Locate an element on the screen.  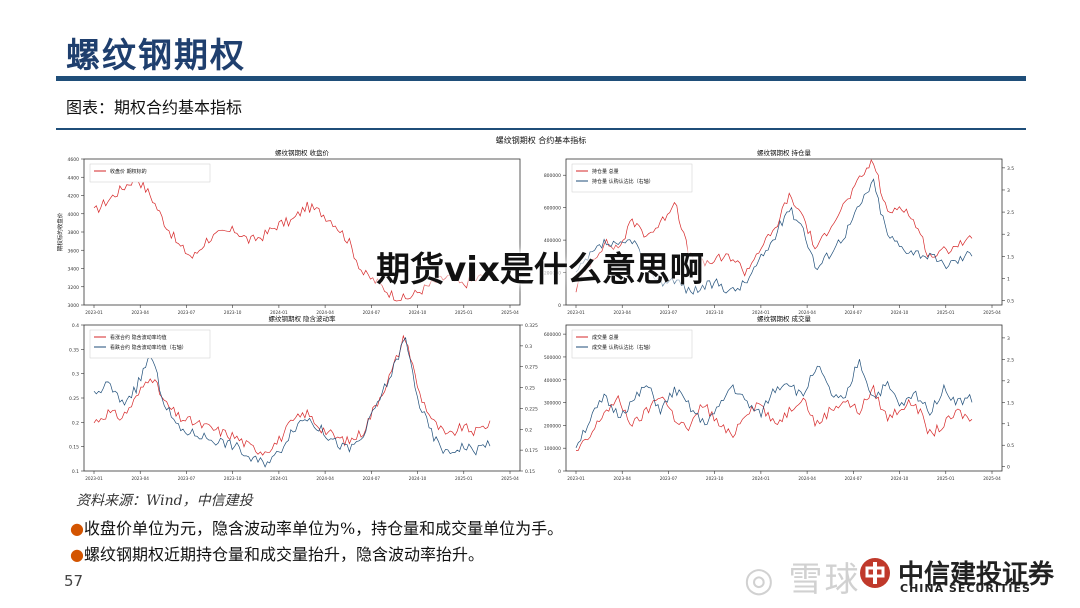
note-text: 螺纹钢期权近期持仓量和成交量抬升，隐含波动率抬升。 is located at coordinates (283, 554).